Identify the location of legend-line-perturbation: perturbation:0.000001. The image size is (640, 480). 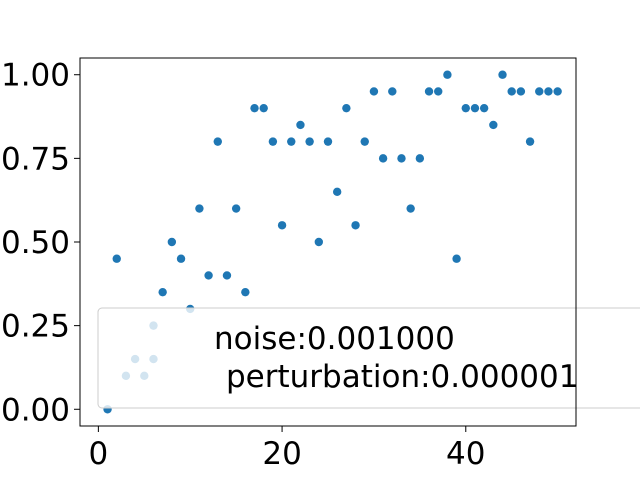
(402, 377).